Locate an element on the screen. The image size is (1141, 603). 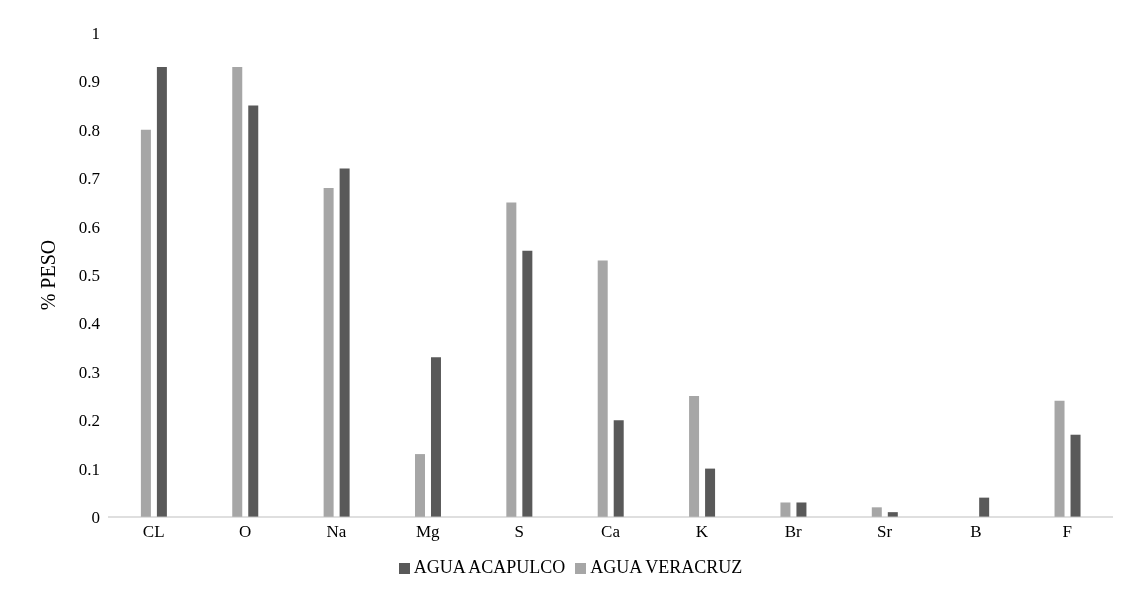
y-tick-label: 0.7 is located at coordinates (89, 179).